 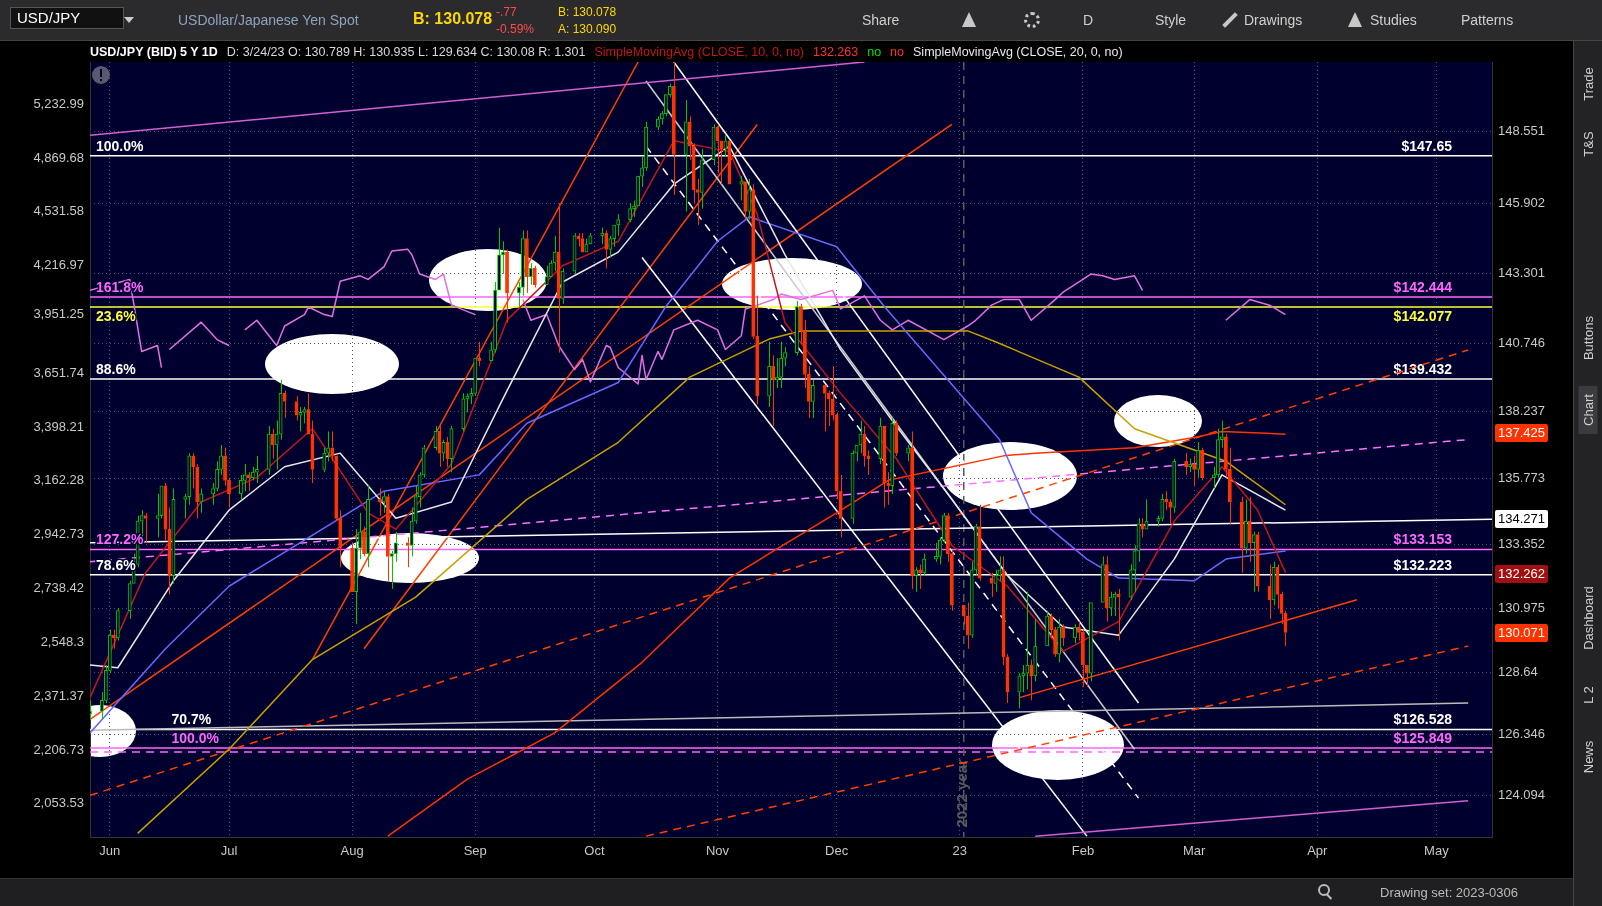 What do you see at coordinates (58, 480) in the screenshot?
I see `y2-tick-label: 3,162.28` at bounding box center [58, 480].